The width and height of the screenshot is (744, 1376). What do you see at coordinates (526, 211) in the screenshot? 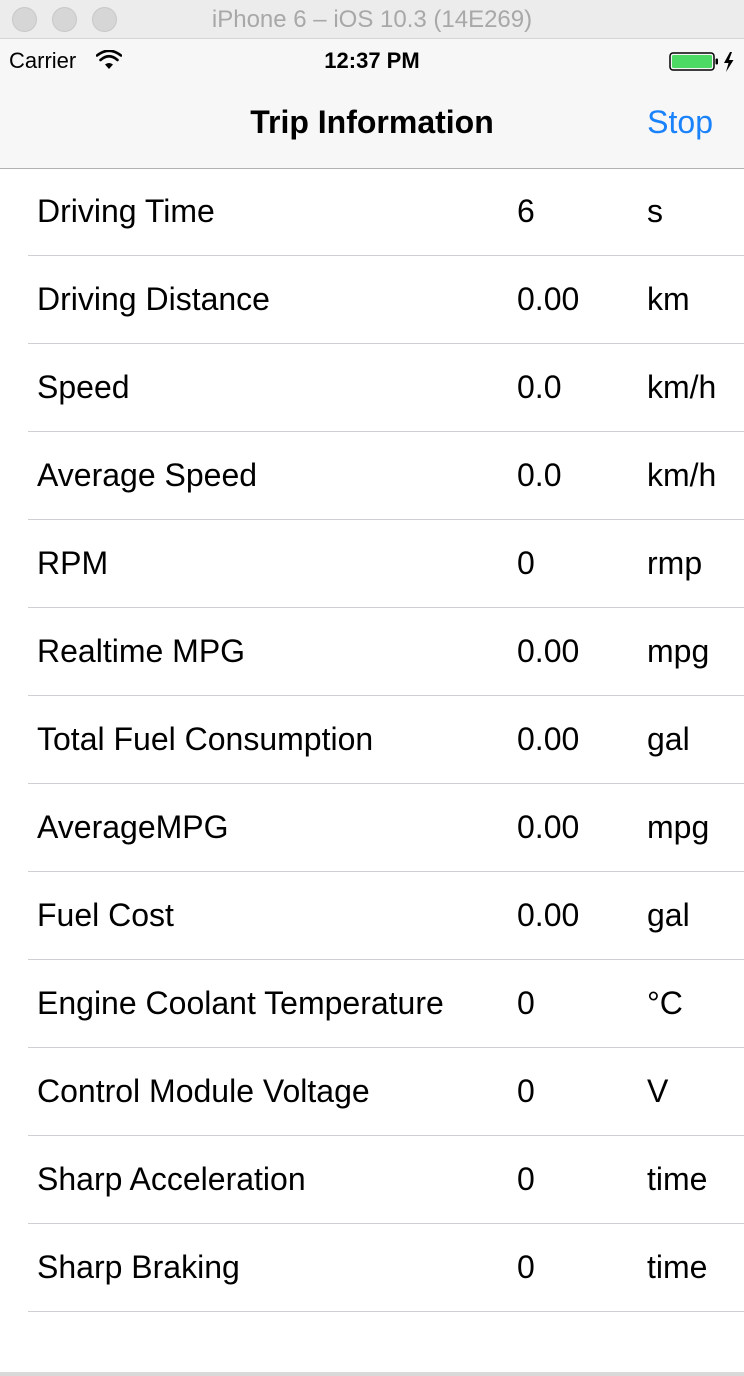
I see `row-value: 6` at bounding box center [526, 211].